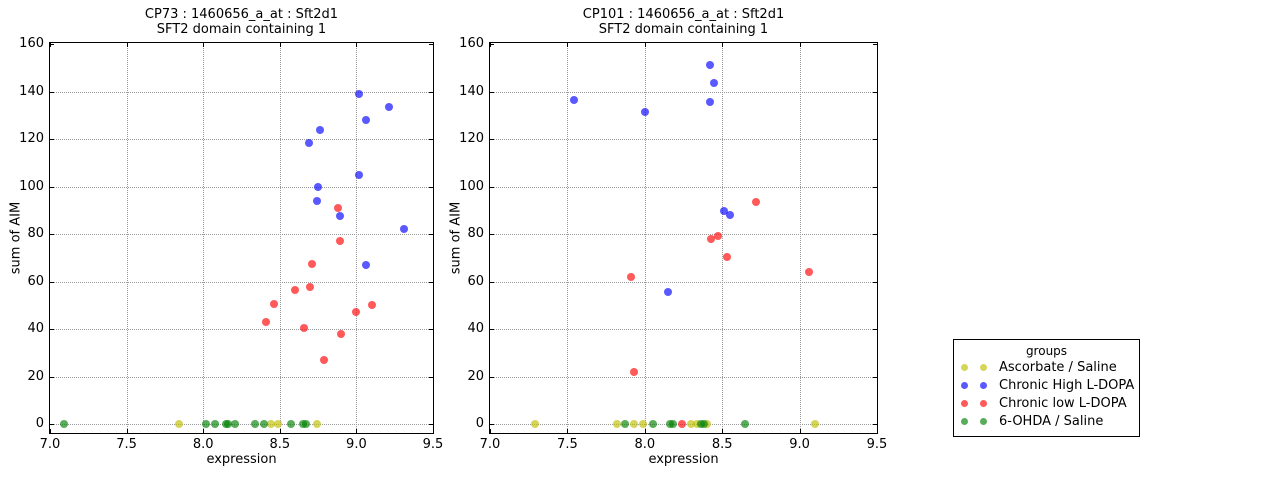 The image size is (1280, 480). Describe the element at coordinates (1063, 403) in the screenshot. I see `legend-entry-label: Chronic low L-DOPA` at that location.